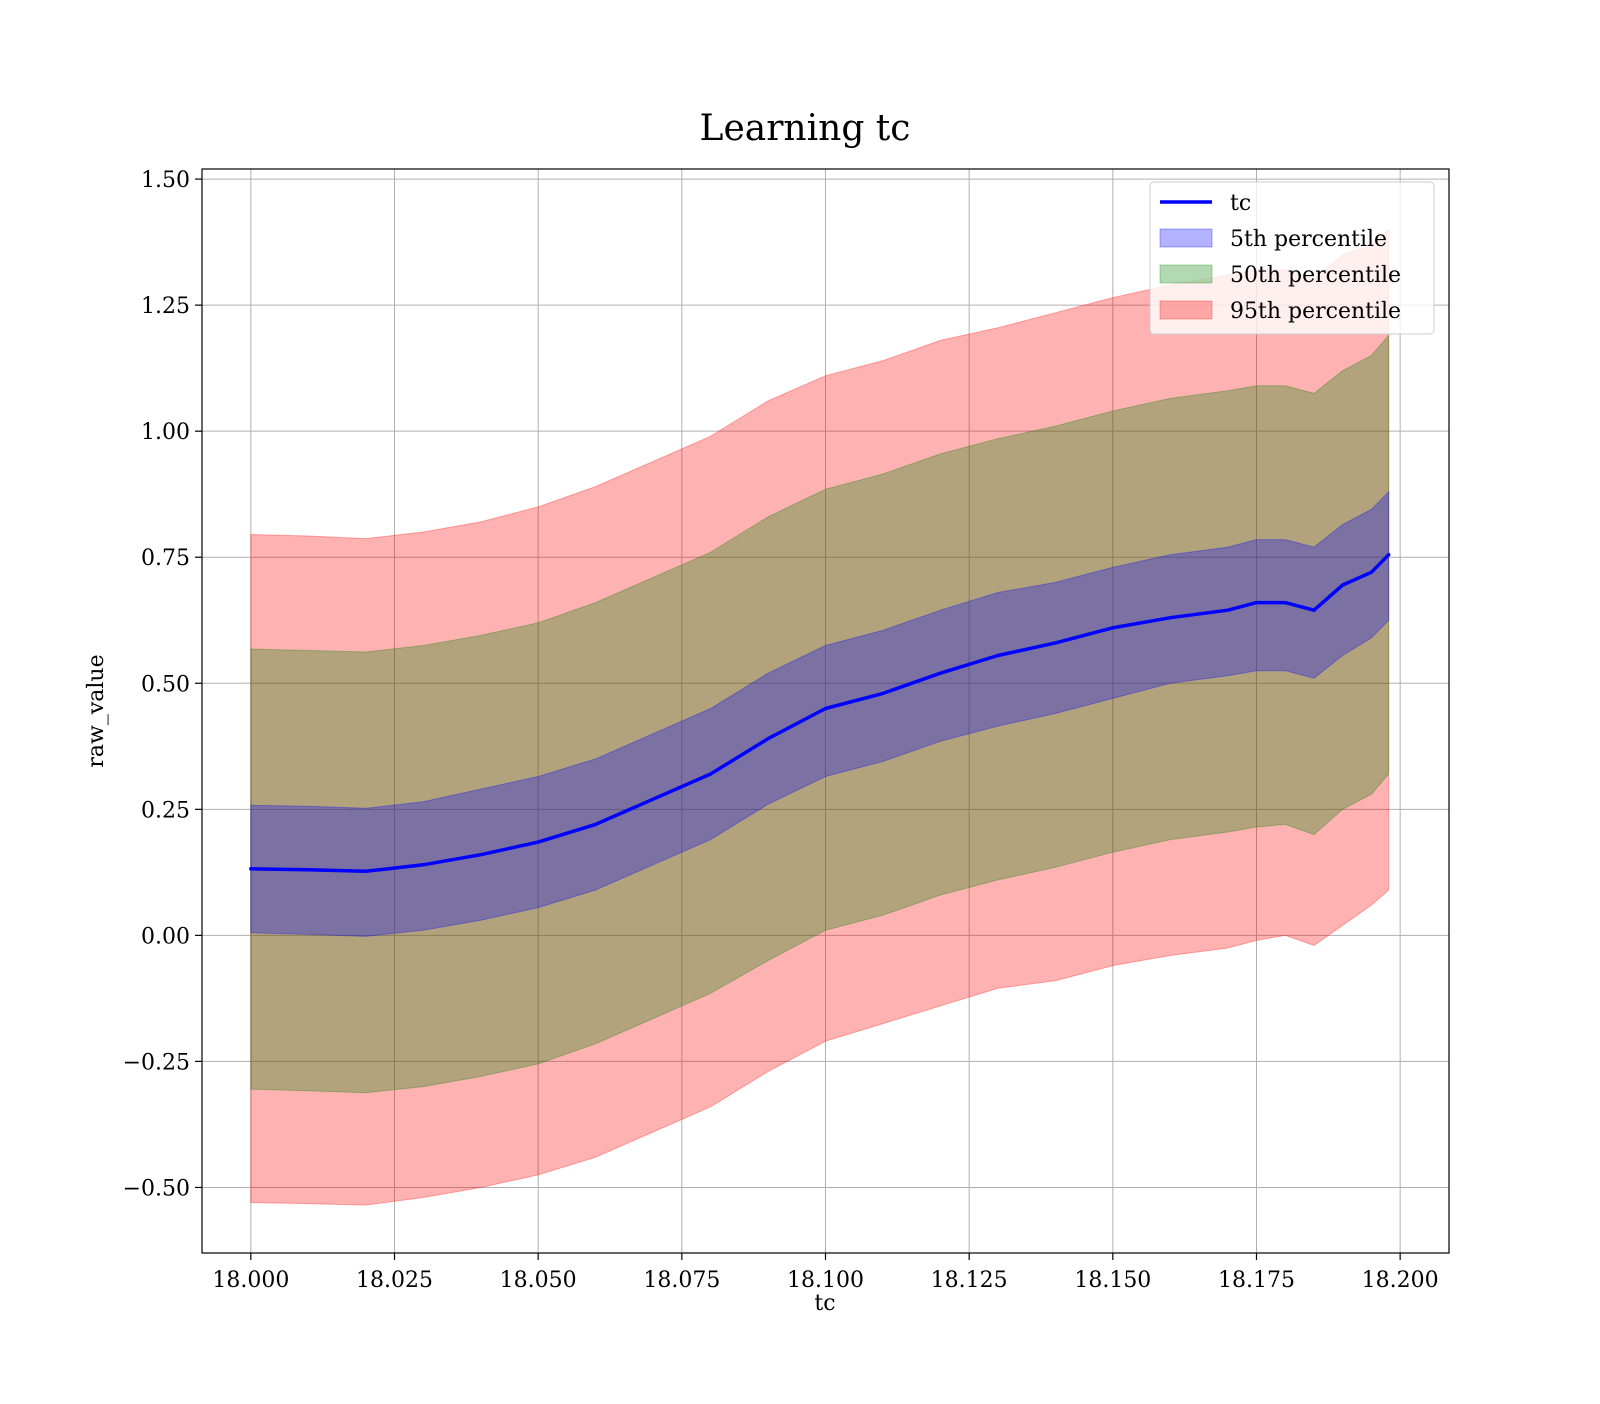 The image size is (1600, 1404). What do you see at coordinates (165, 180) in the screenshot?
I see `y-tick-label: 1.50` at bounding box center [165, 180].